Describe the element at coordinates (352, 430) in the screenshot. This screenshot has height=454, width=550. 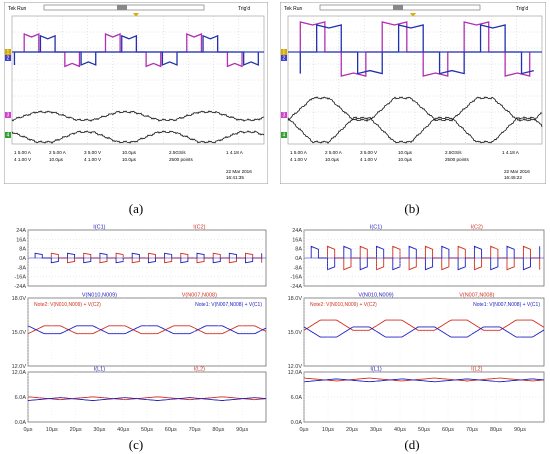
I see `x-tick-label: 20µs` at that location.